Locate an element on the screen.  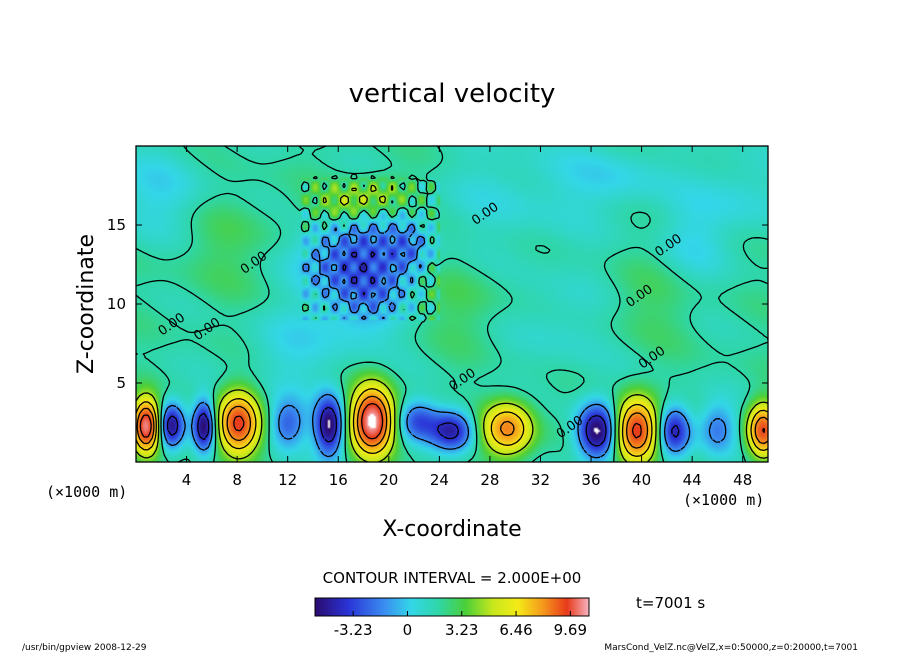
x-tick-label: 12 is located at coordinates (287, 480).